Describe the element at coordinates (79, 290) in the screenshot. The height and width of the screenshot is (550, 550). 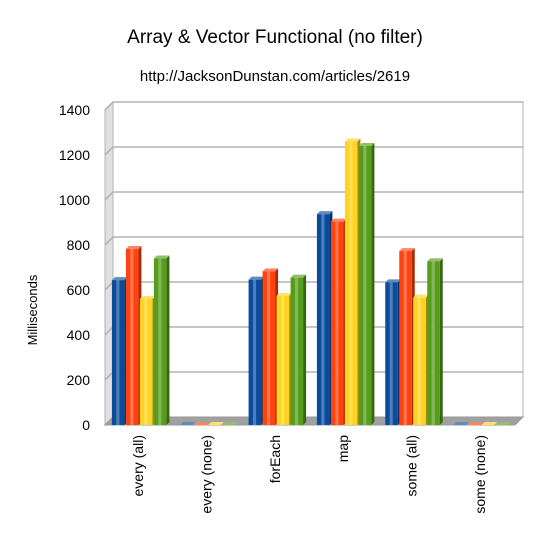
I see `y-tick-label: 600` at that location.